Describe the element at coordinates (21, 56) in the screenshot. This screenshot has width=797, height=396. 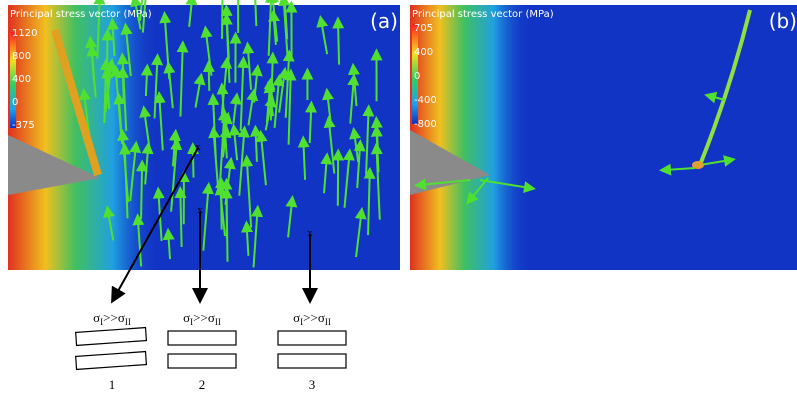
I see `scale-label: 800` at that location.